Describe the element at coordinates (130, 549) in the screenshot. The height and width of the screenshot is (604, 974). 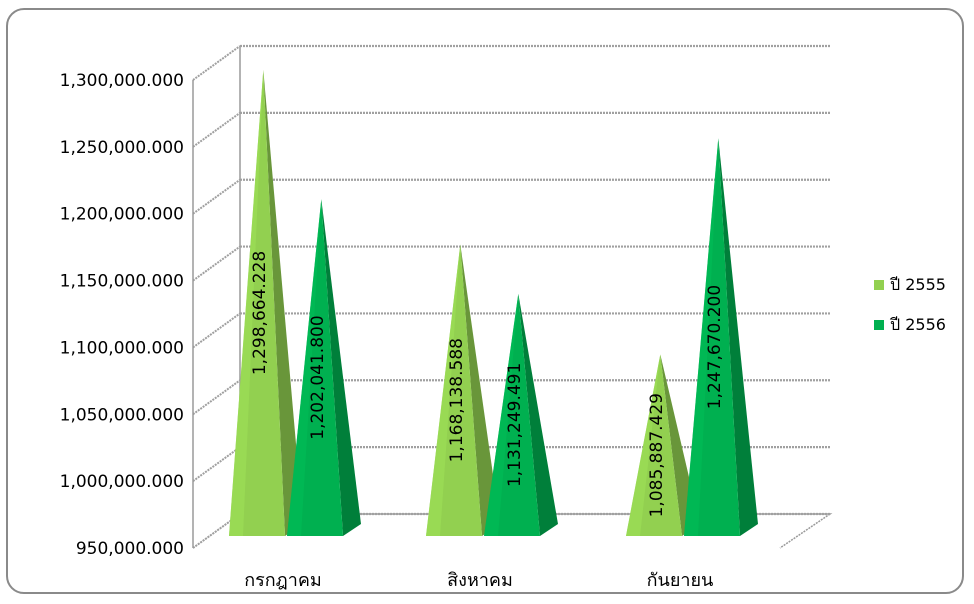
I see `y-tick-label: 950,000.000` at that location.